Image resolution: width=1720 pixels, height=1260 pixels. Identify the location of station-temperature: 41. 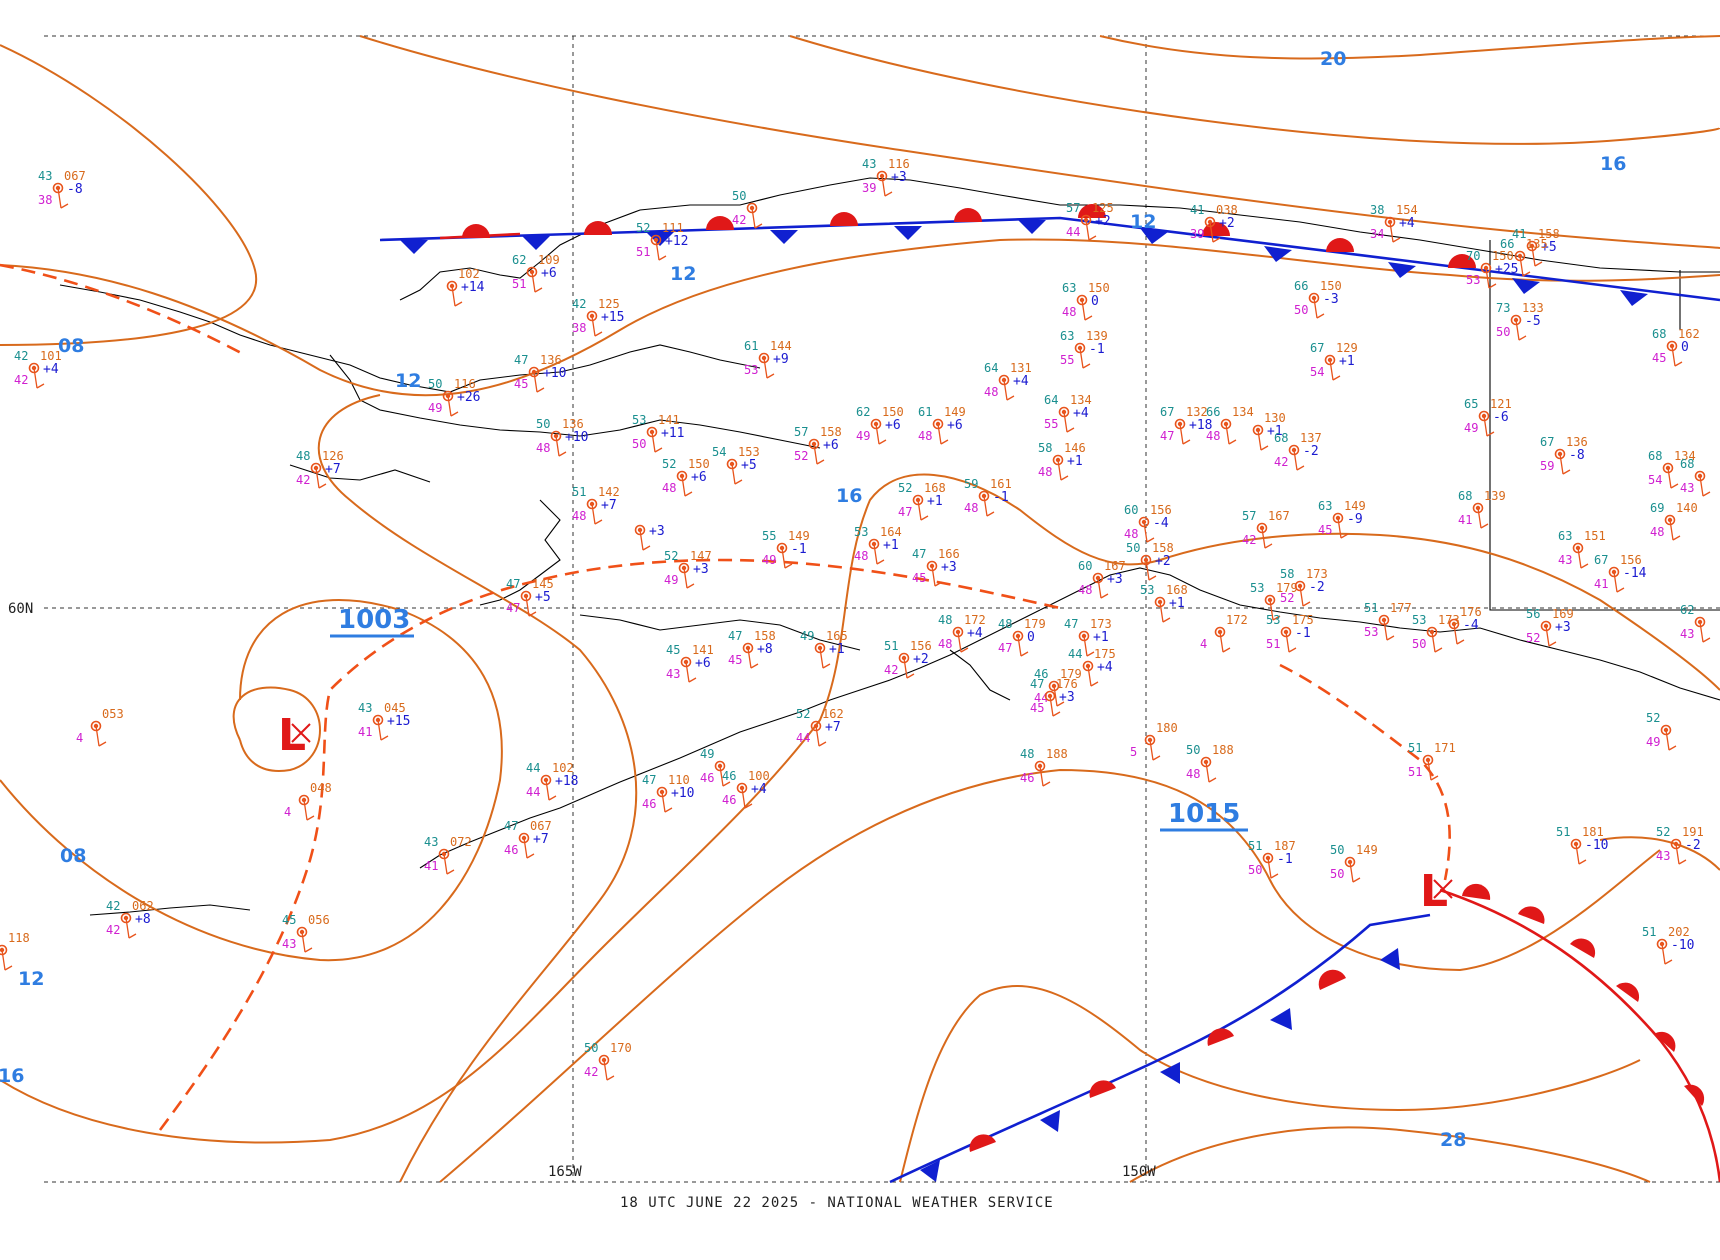
(1197, 210).